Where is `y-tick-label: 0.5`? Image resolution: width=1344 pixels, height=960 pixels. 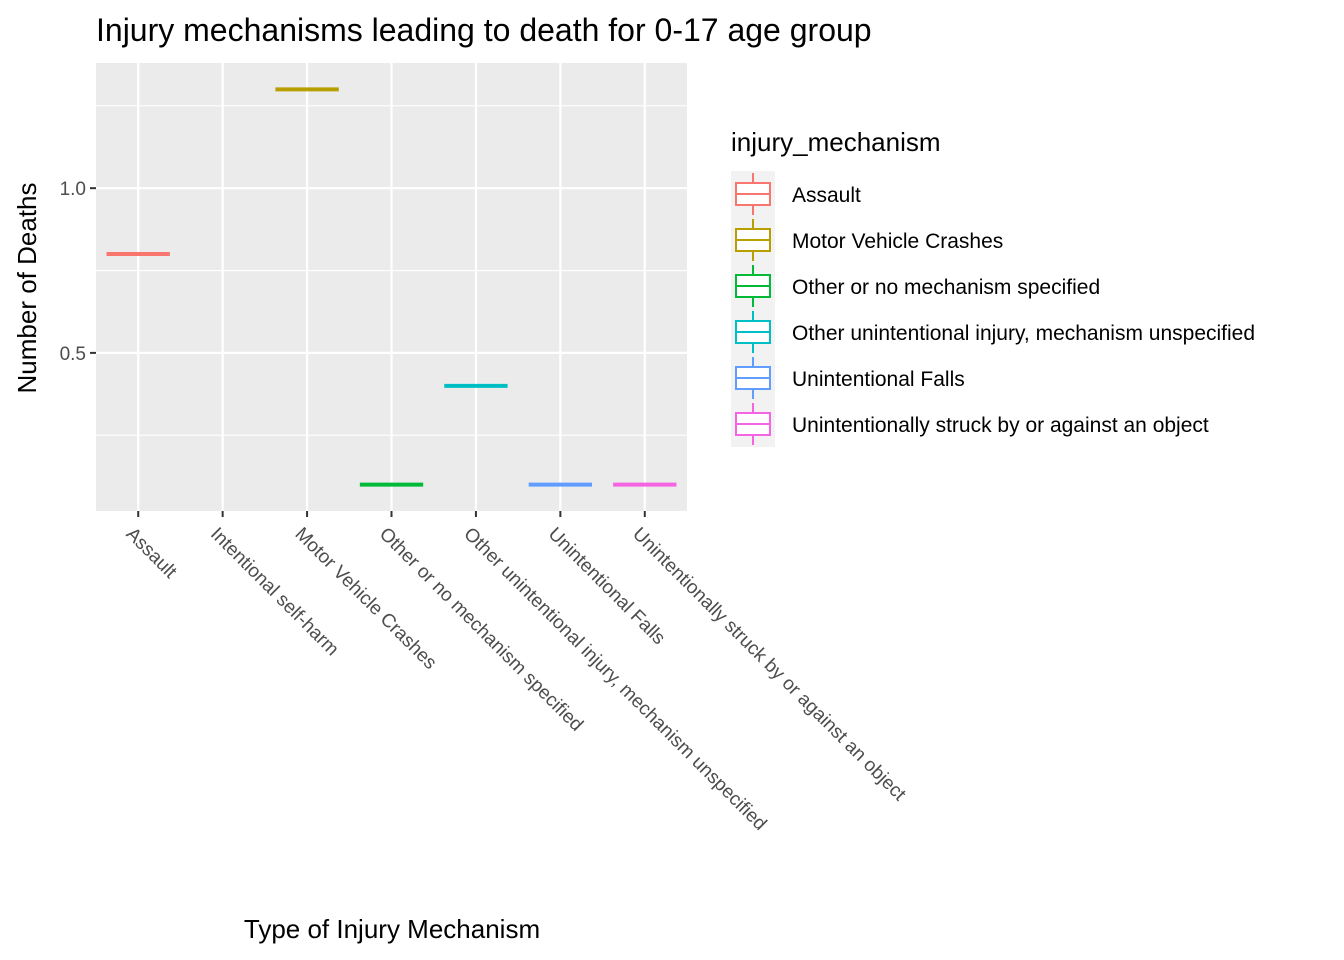
y-tick-label: 0.5 is located at coordinates (73, 354).